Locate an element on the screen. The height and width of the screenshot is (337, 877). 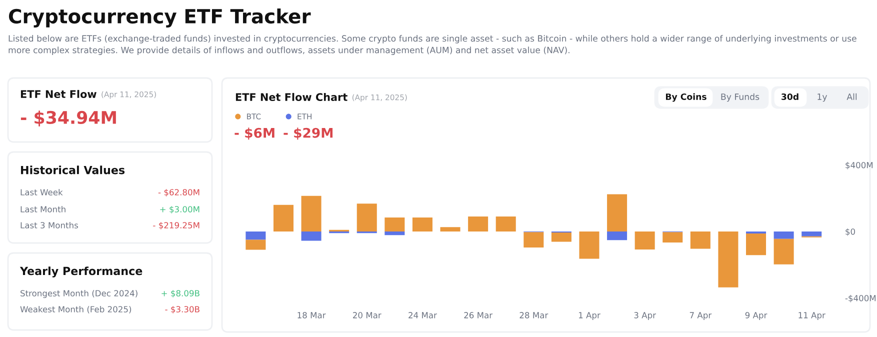
text: Yearly Performance is located at coordinates (81, 272).